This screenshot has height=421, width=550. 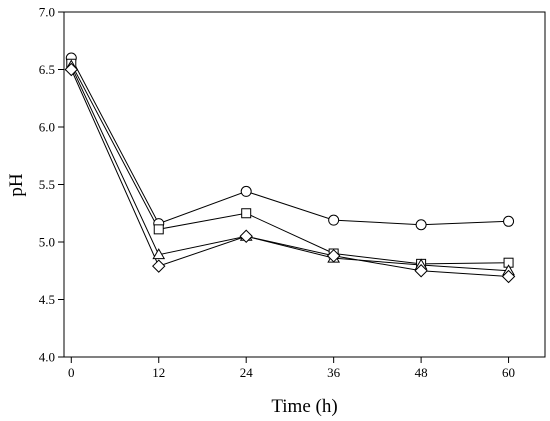 What do you see at coordinates (47, 184) in the screenshot?
I see `y-tick-label: 5.5` at bounding box center [47, 184].